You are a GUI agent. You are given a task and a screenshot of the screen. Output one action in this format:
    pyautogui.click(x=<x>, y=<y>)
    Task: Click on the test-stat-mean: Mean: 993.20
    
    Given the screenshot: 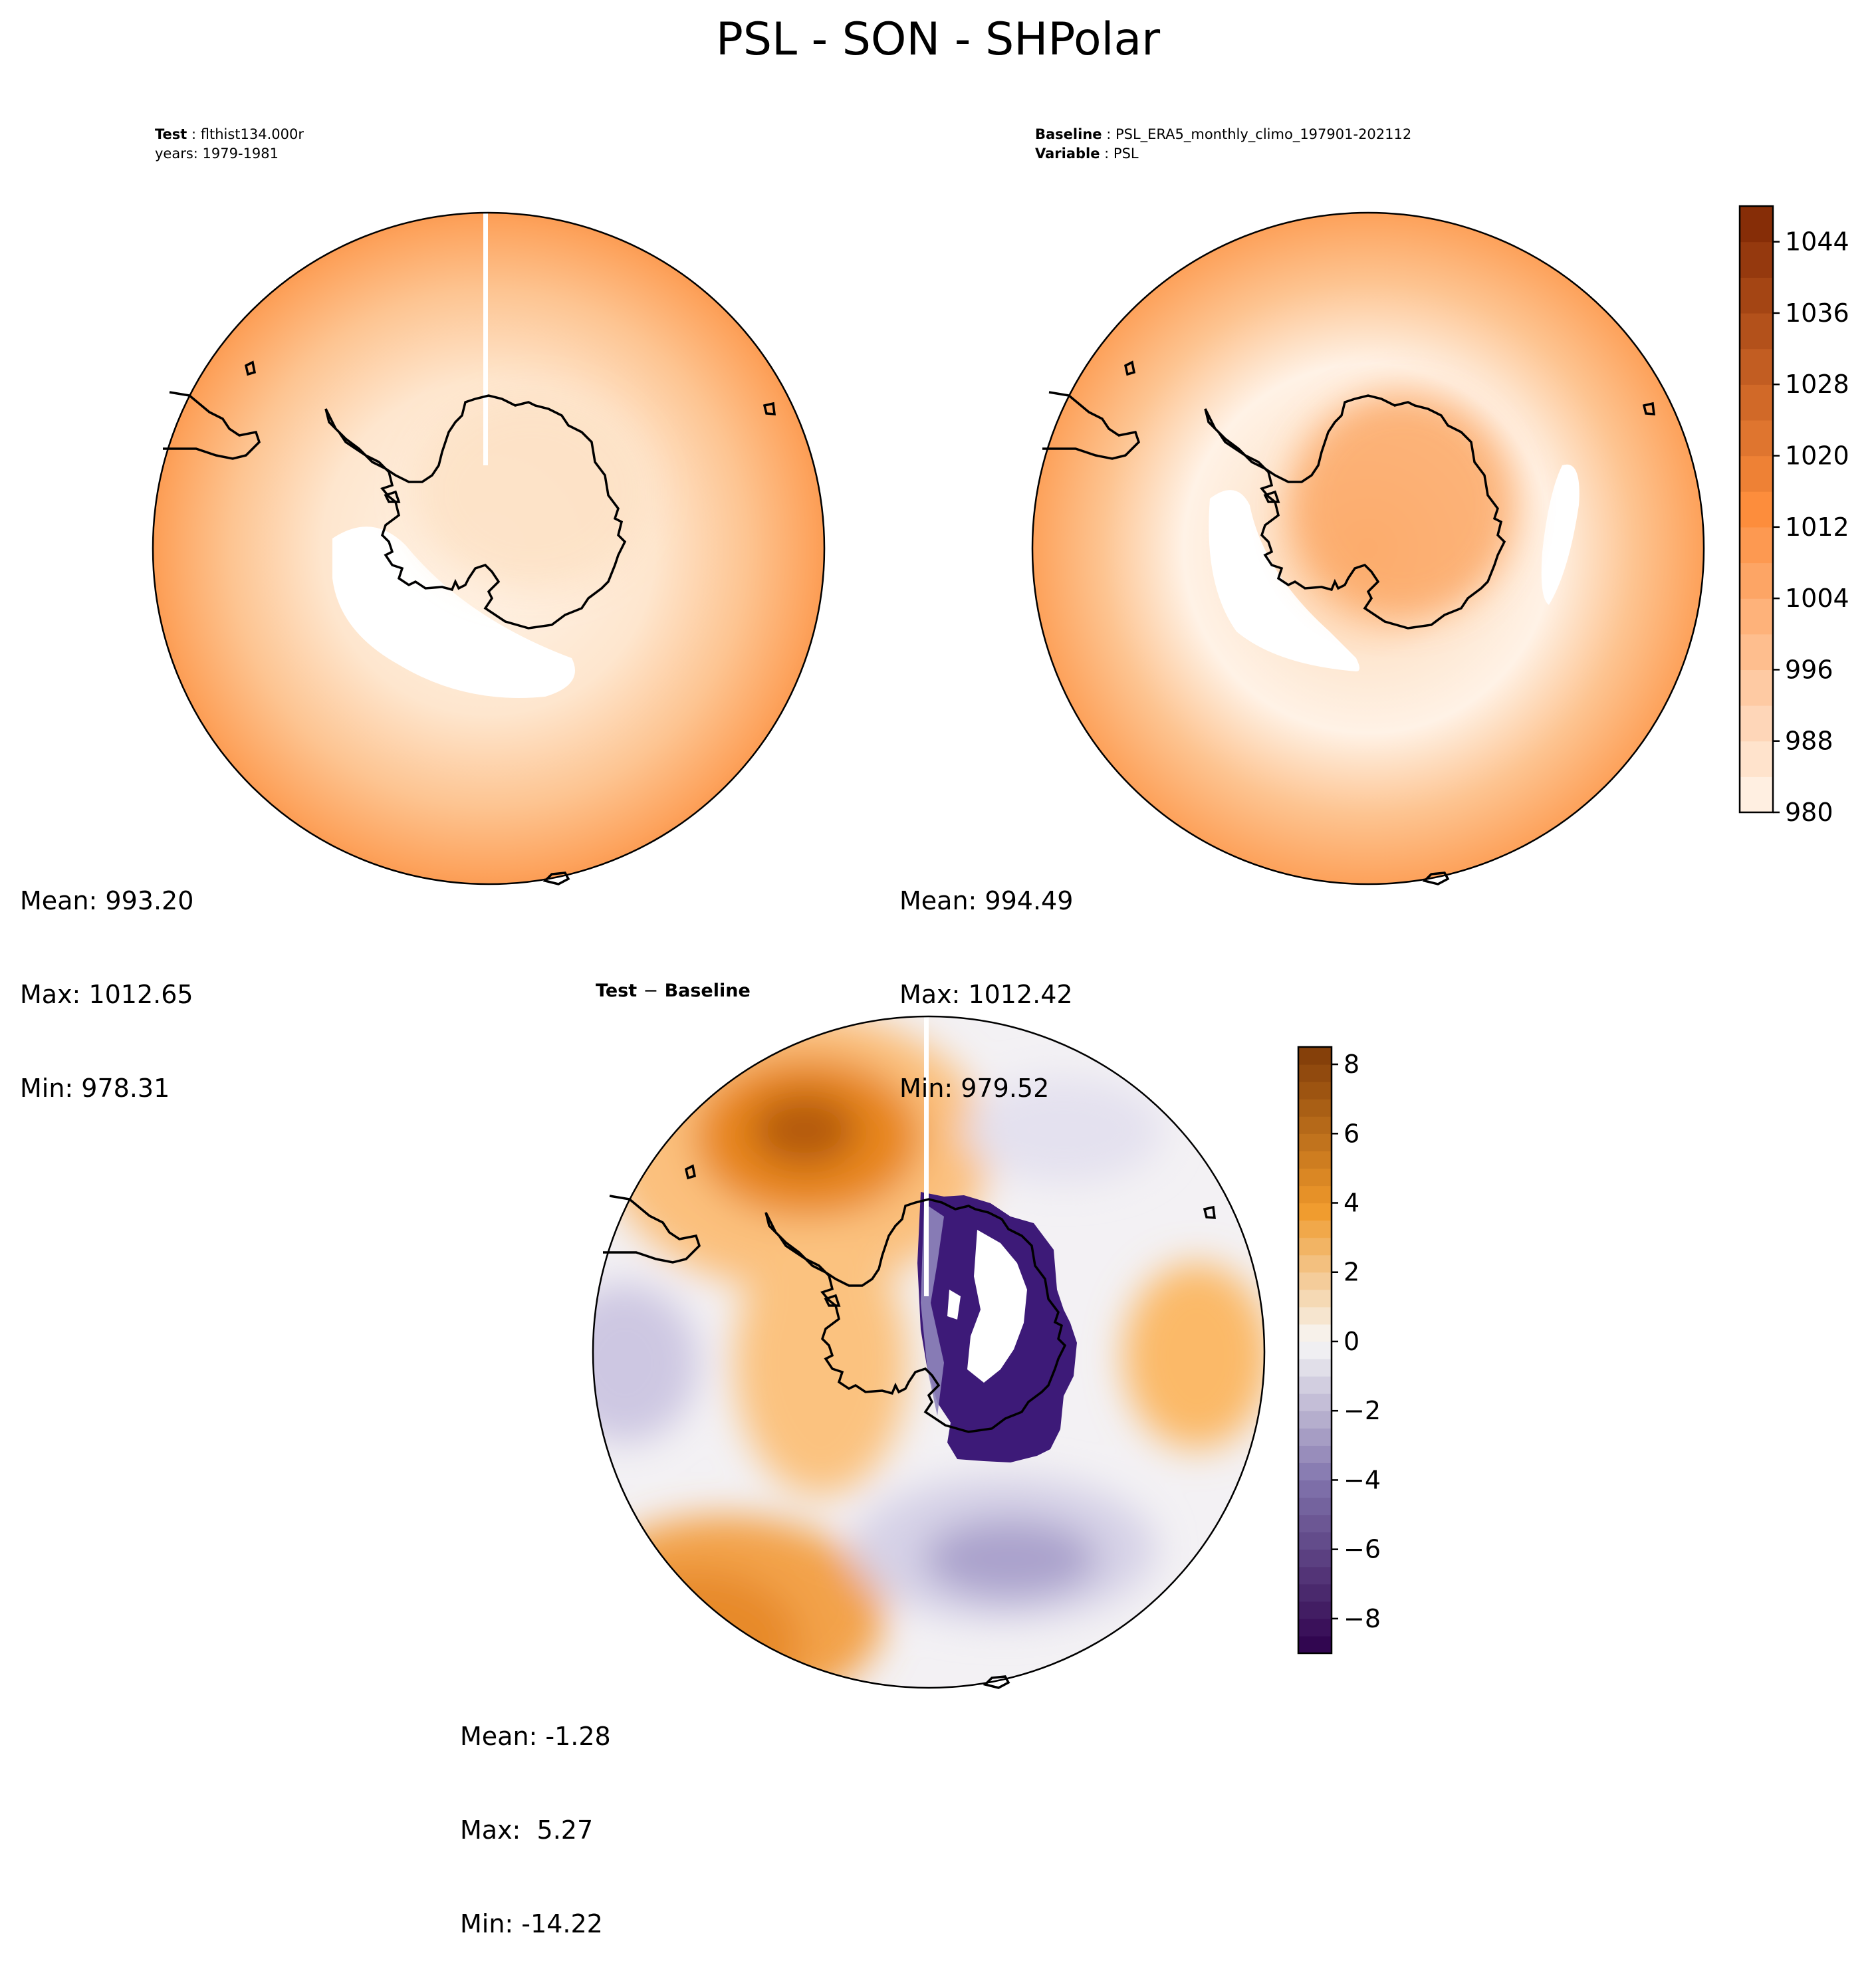 What is the action you would take?
    pyautogui.click(x=107, y=901)
    